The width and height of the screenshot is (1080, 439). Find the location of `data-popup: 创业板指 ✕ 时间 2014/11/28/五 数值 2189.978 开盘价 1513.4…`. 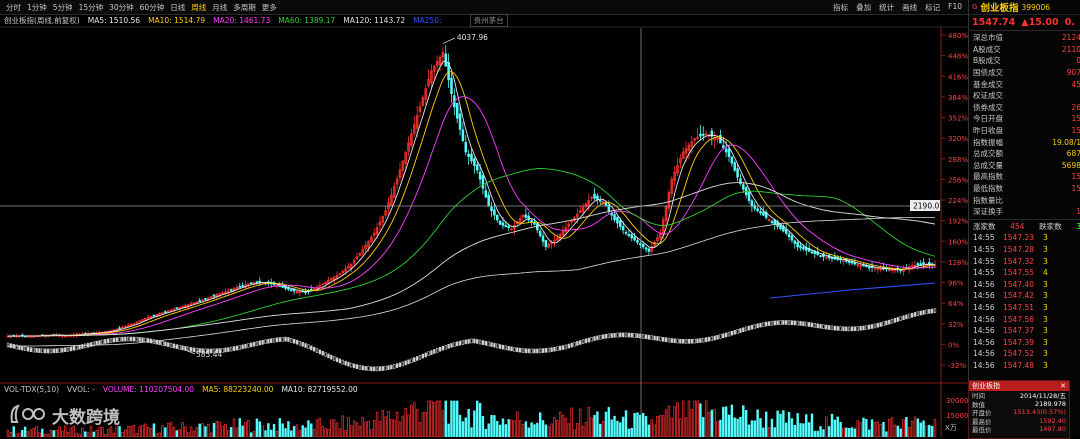

data-popup: 创业板指 ✕ 时间 2014/11/28/五 数值 2189.978 开盘价 1513.4… is located at coordinates (1019, 409).